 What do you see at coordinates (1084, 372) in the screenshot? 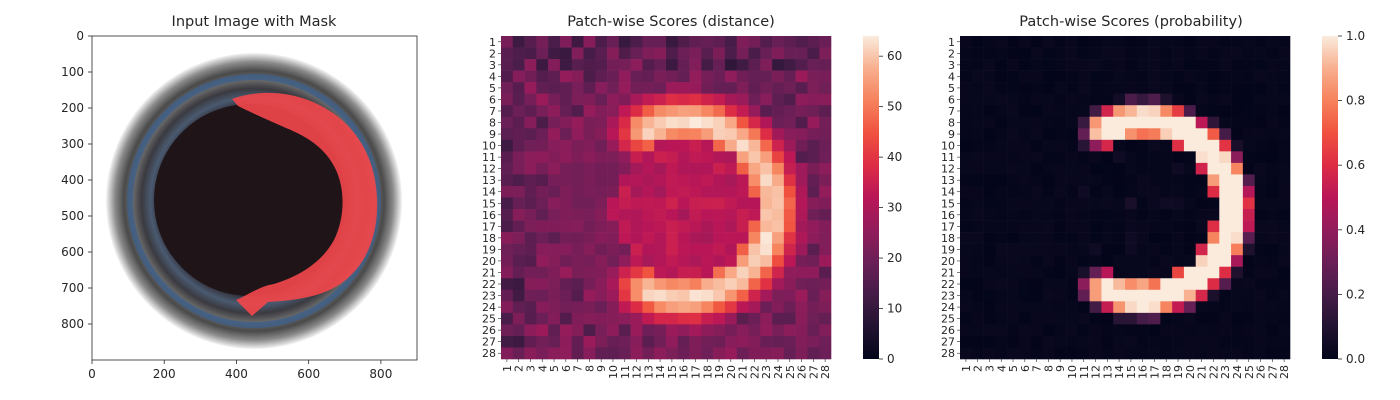
I see `col-label: 11` at bounding box center [1084, 372].